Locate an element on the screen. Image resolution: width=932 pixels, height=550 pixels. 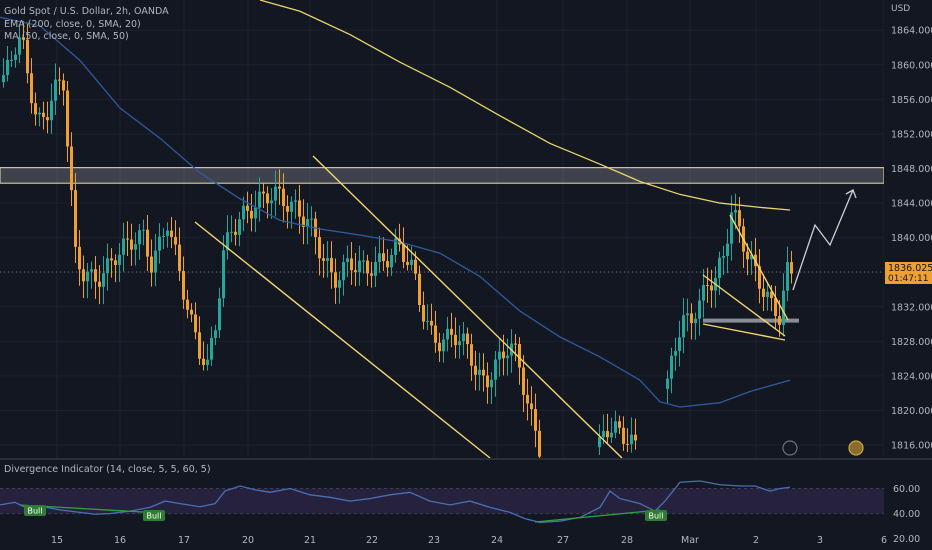
price-tick: 1820.000 is located at coordinates (911, 411).